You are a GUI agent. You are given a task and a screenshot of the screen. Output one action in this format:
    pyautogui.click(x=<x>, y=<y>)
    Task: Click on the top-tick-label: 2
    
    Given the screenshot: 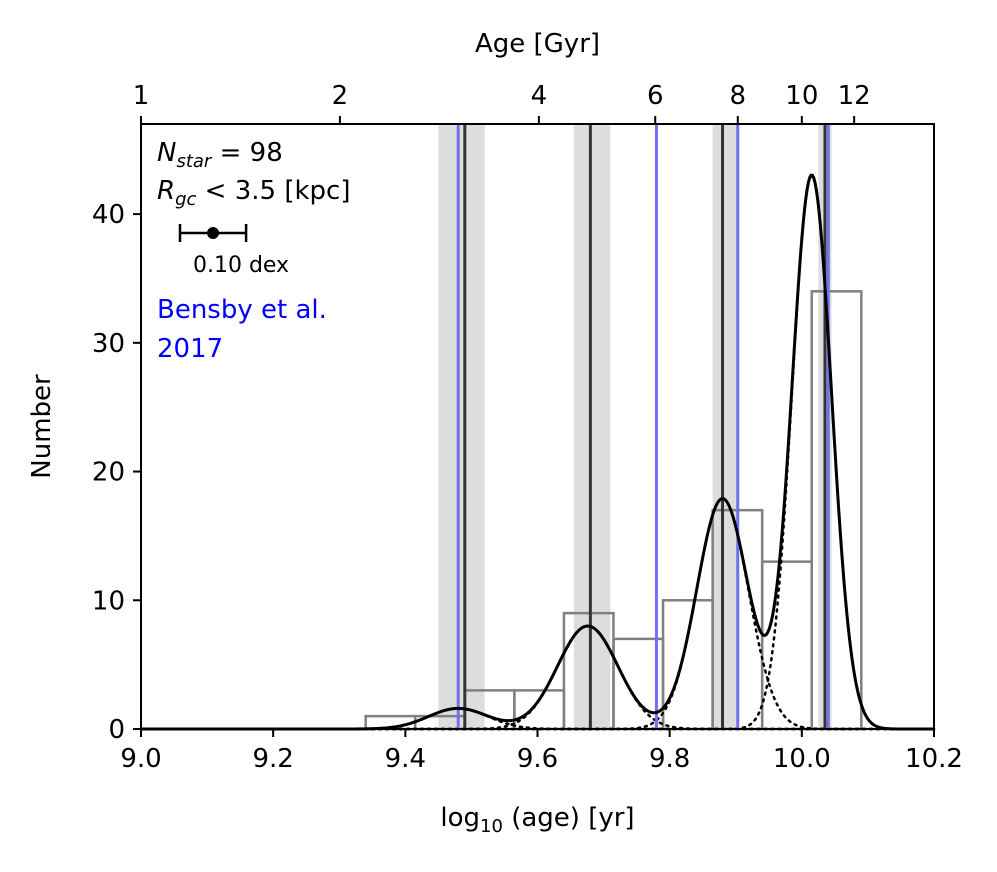 What is the action you would take?
    pyautogui.click(x=340, y=96)
    